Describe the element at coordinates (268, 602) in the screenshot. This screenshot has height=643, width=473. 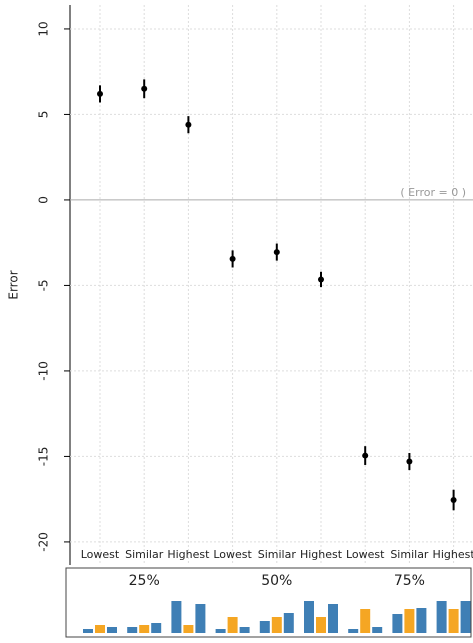
I see `thumbnail-panel` at that location.